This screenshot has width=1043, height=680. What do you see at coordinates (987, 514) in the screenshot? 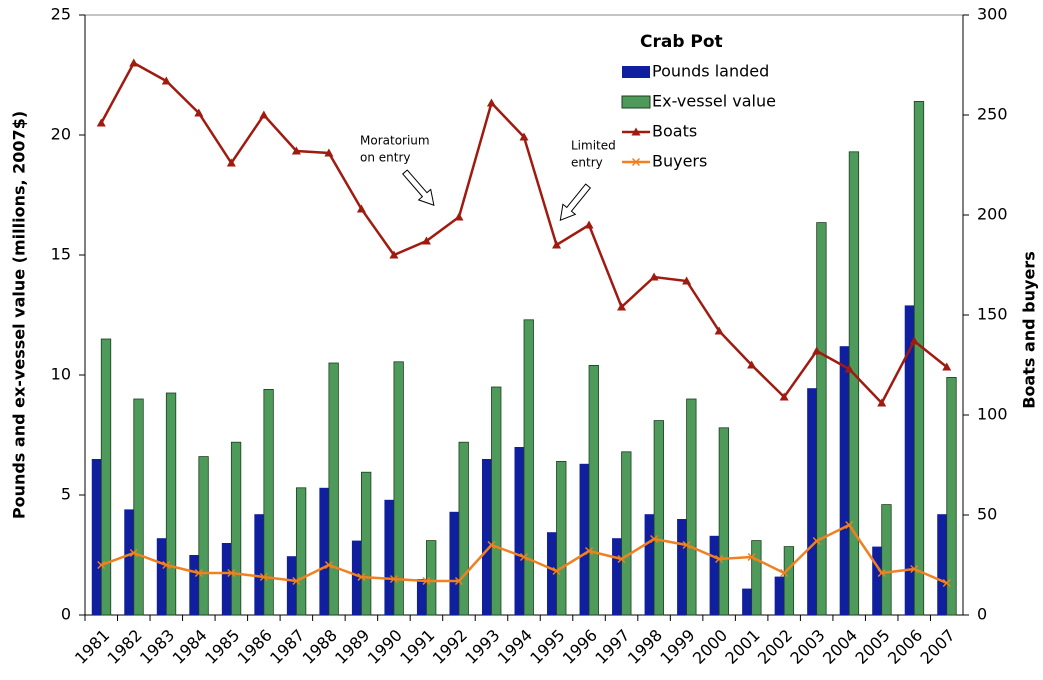
I see `y2-tick-label: 50` at bounding box center [987, 514].